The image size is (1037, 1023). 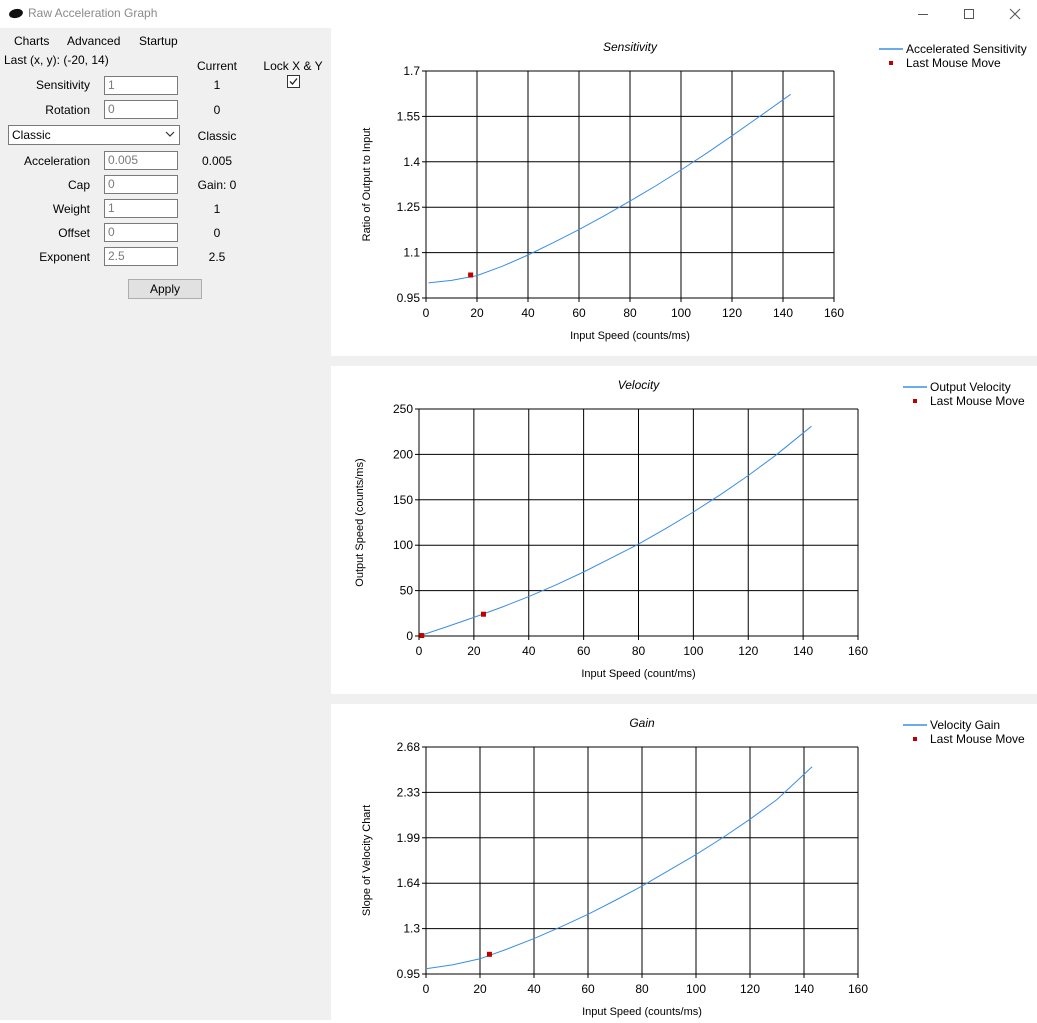 I want to click on menu-startup: Startup, so click(x=158, y=41).